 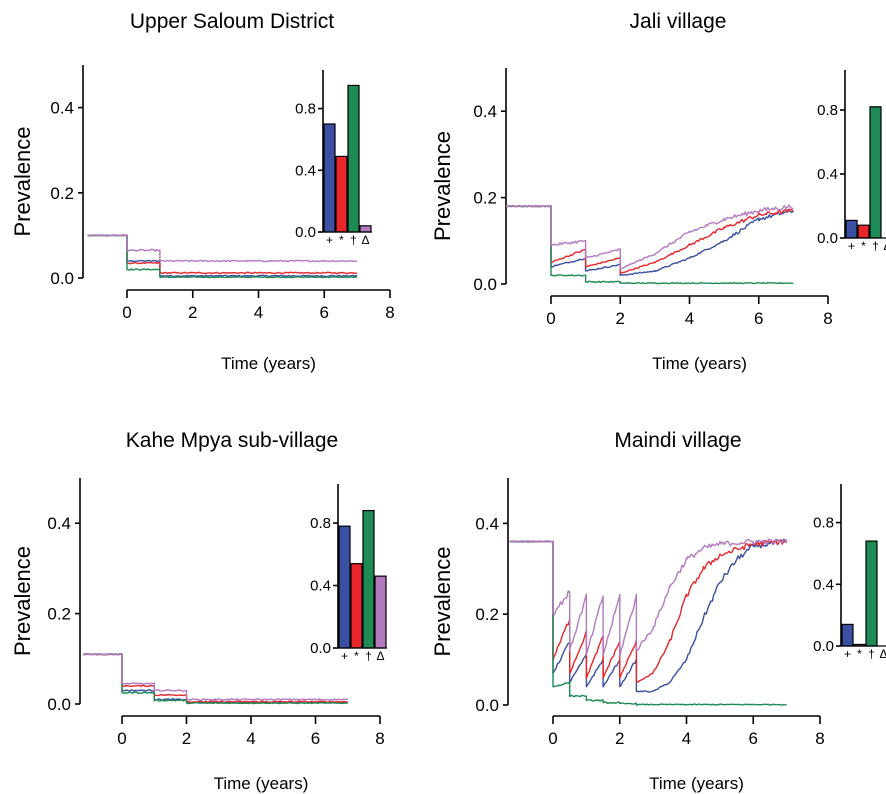 I want to click on chart-title: Jali village, so click(x=678, y=21).